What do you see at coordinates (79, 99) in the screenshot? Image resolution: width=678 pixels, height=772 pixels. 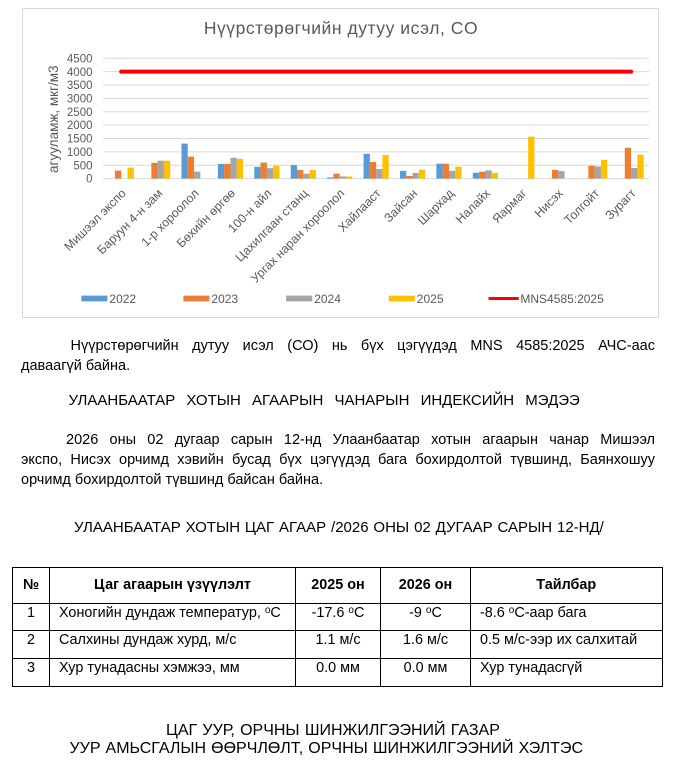 I see `svg-text: 3000` at bounding box center [79, 99].